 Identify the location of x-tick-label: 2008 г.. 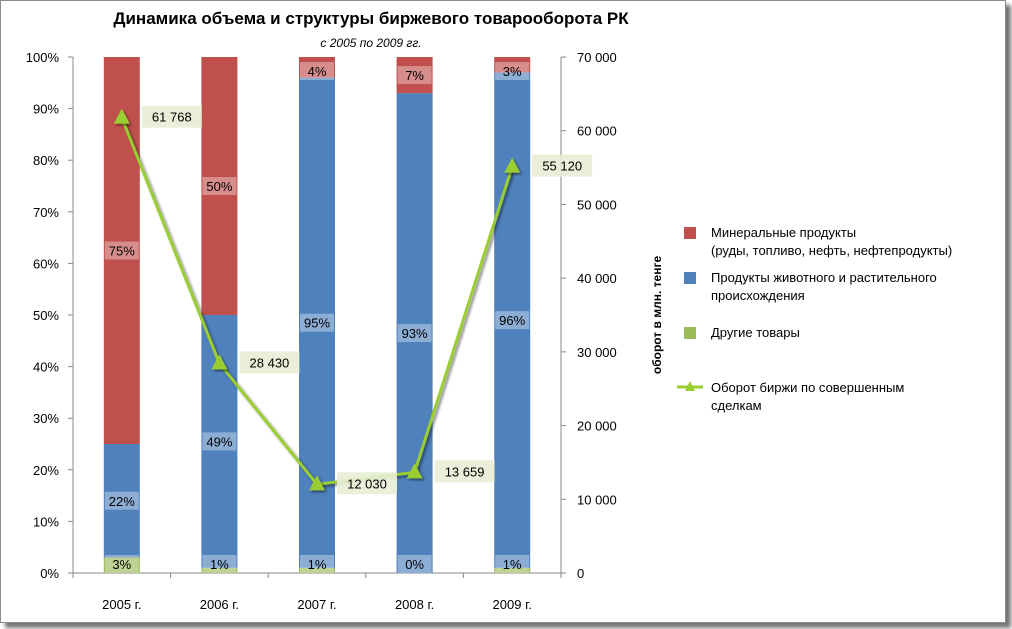
(414, 604).